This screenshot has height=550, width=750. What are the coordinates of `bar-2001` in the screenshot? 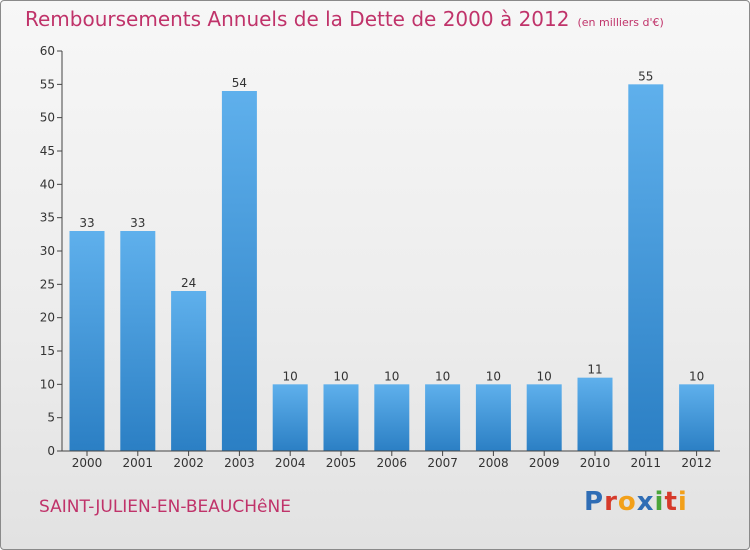 It's located at (138, 341).